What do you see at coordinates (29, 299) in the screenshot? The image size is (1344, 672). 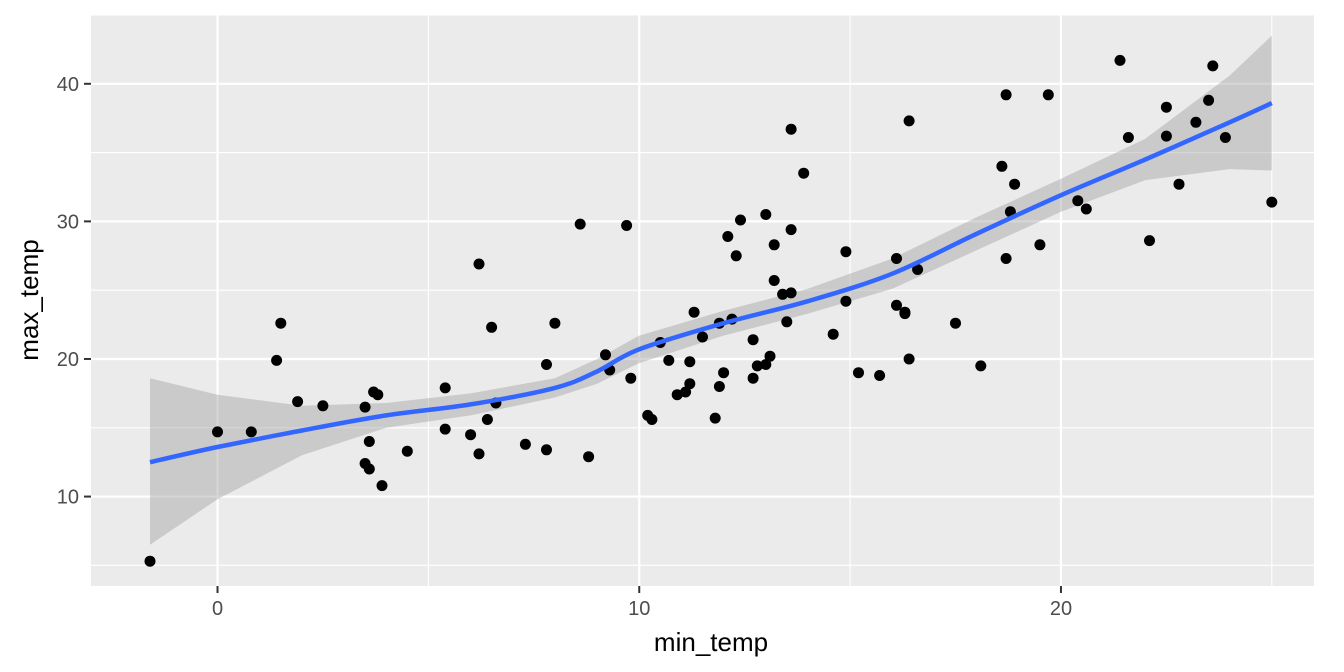 I see `y-axis-title: max_temp` at bounding box center [29, 299].